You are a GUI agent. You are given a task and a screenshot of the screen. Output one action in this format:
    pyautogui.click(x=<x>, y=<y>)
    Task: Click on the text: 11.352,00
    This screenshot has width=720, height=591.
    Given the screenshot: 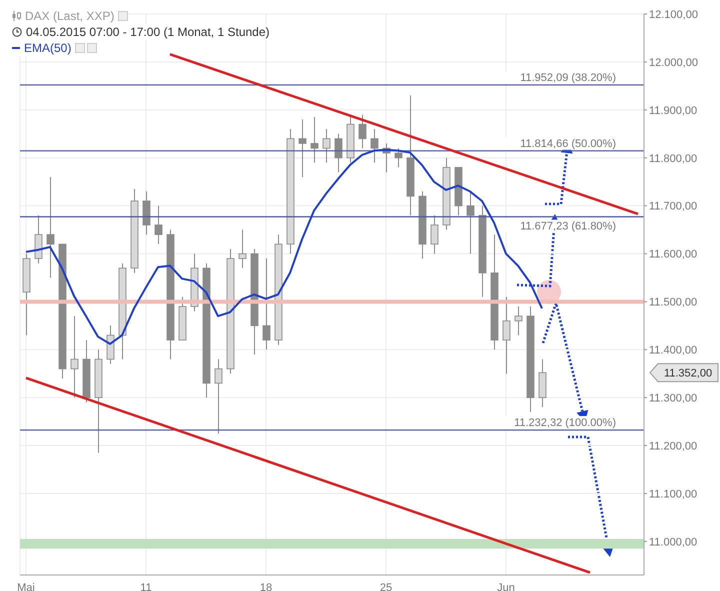 What is the action you would take?
    pyautogui.click(x=688, y=374)
    